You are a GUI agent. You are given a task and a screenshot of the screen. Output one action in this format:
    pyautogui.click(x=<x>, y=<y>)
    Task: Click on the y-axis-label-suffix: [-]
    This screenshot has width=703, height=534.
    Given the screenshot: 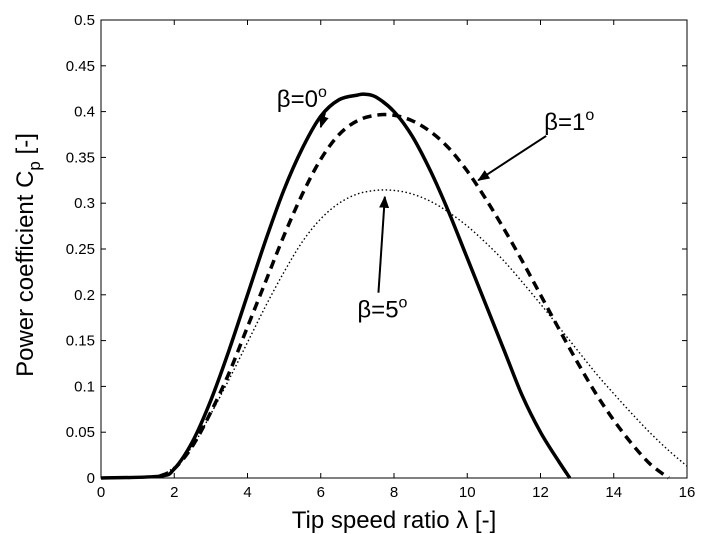 What is the action you would take?
    pyautogui.click(x=25, y=147)
    